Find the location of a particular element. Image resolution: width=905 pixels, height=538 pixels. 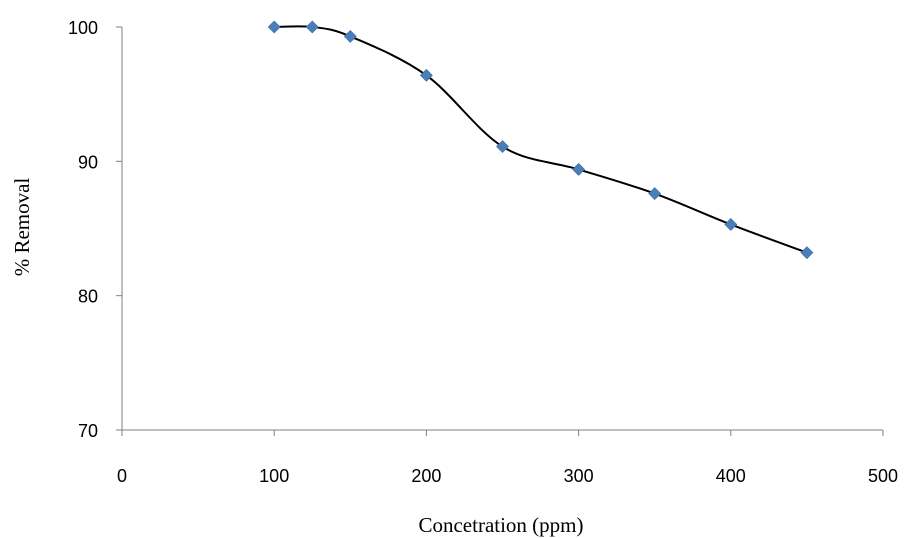

y-tick-label: 70 is located at coordinates (88, 431).